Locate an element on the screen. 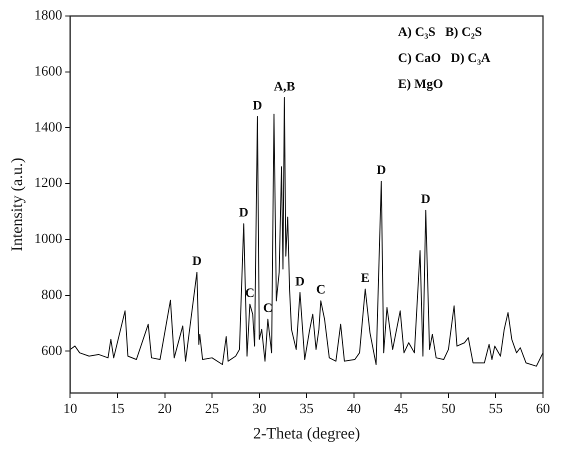  y-tick-label: 1800 is located at coordinates (48, 16).